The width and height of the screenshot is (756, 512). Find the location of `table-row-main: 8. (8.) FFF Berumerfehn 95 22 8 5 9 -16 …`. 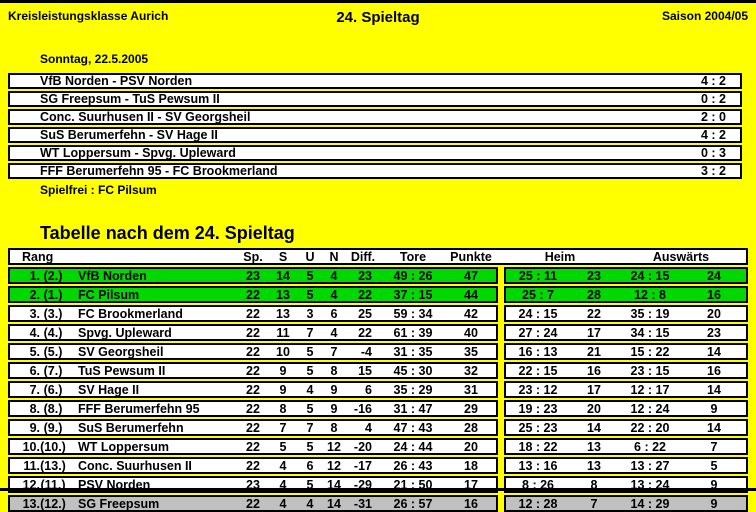

table-row-main: 8. (8.) FFF Berumerfehn 95 22 8 5 9 -16 … is located at coordinates (253, 408).